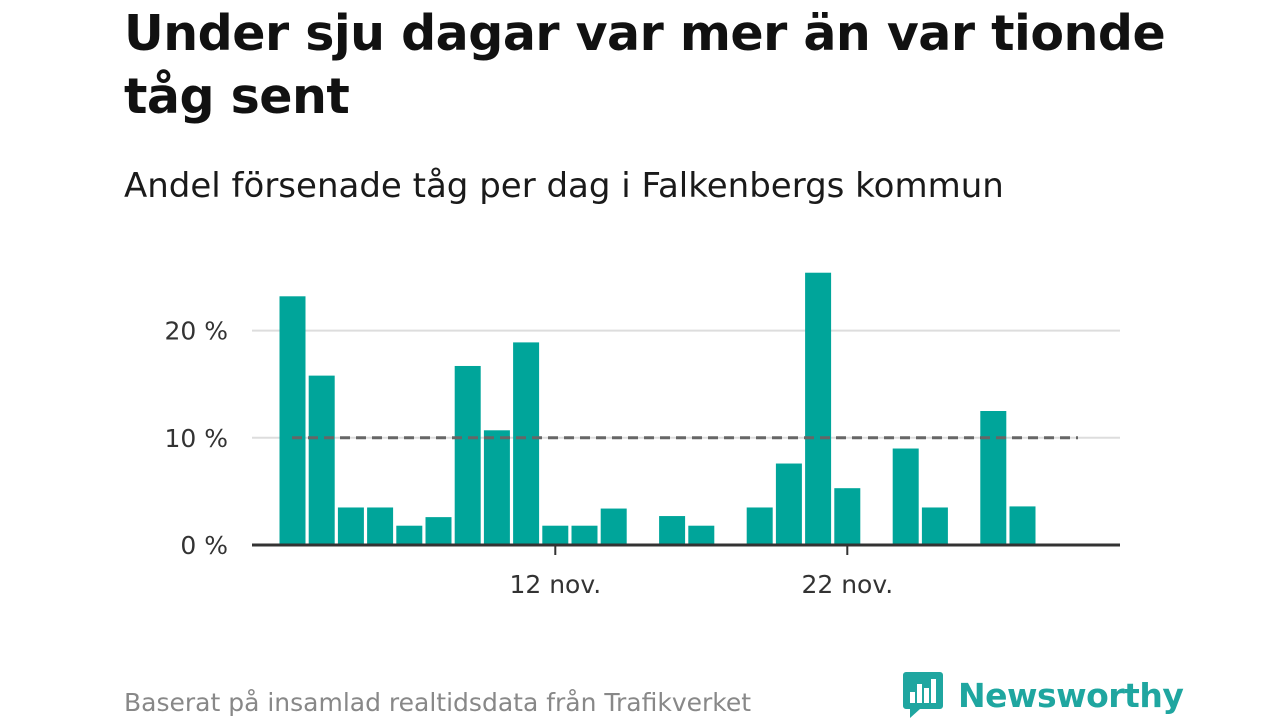  I want to click on brand-name: Newsworthy, so click(1071, 695).